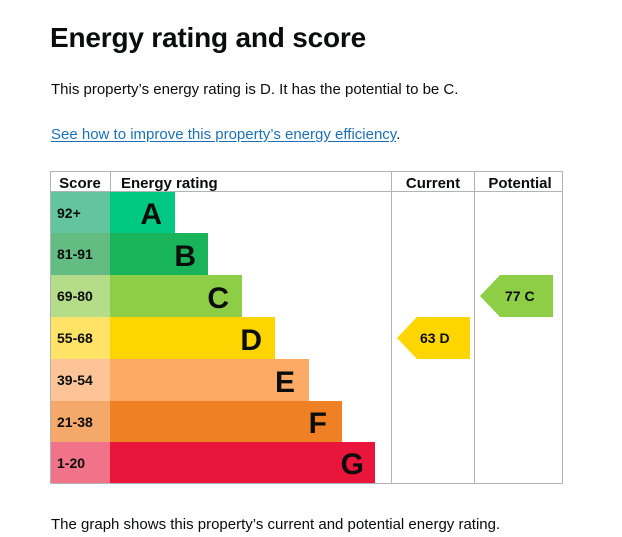 This screenshot has height=537, width=622. I want to click on band-d-score: 55-68, so click(75, 338).